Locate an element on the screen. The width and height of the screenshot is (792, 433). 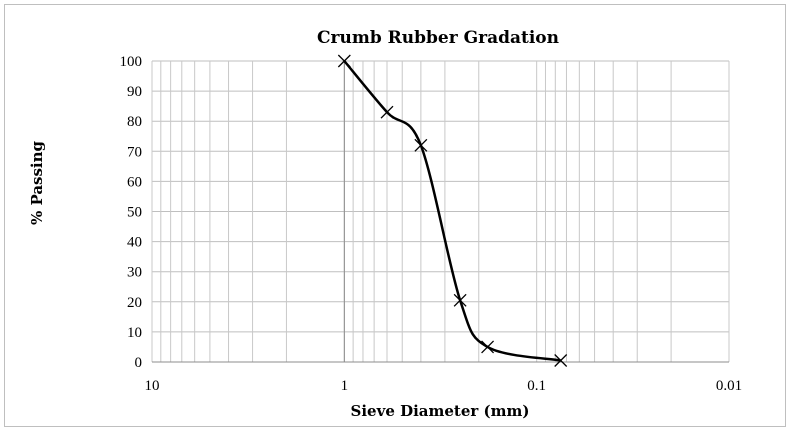
y-tick-label: 20 is located at coordinates (134, 303).